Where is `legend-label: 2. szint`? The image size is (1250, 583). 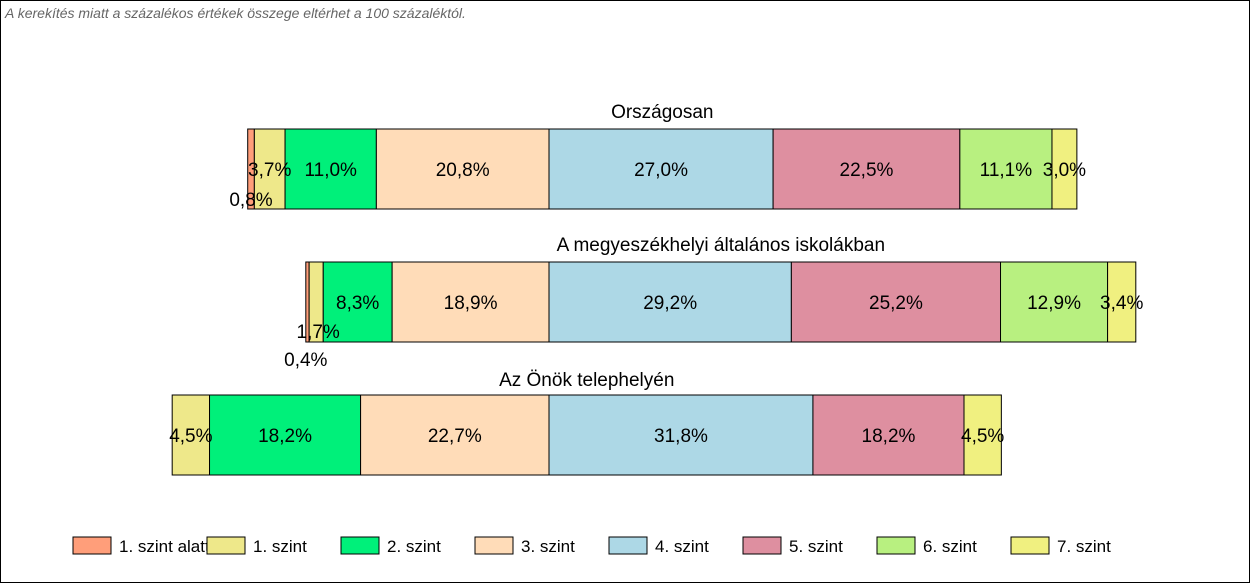
legend-label: 2. szint is located at coordinates (414, 546).